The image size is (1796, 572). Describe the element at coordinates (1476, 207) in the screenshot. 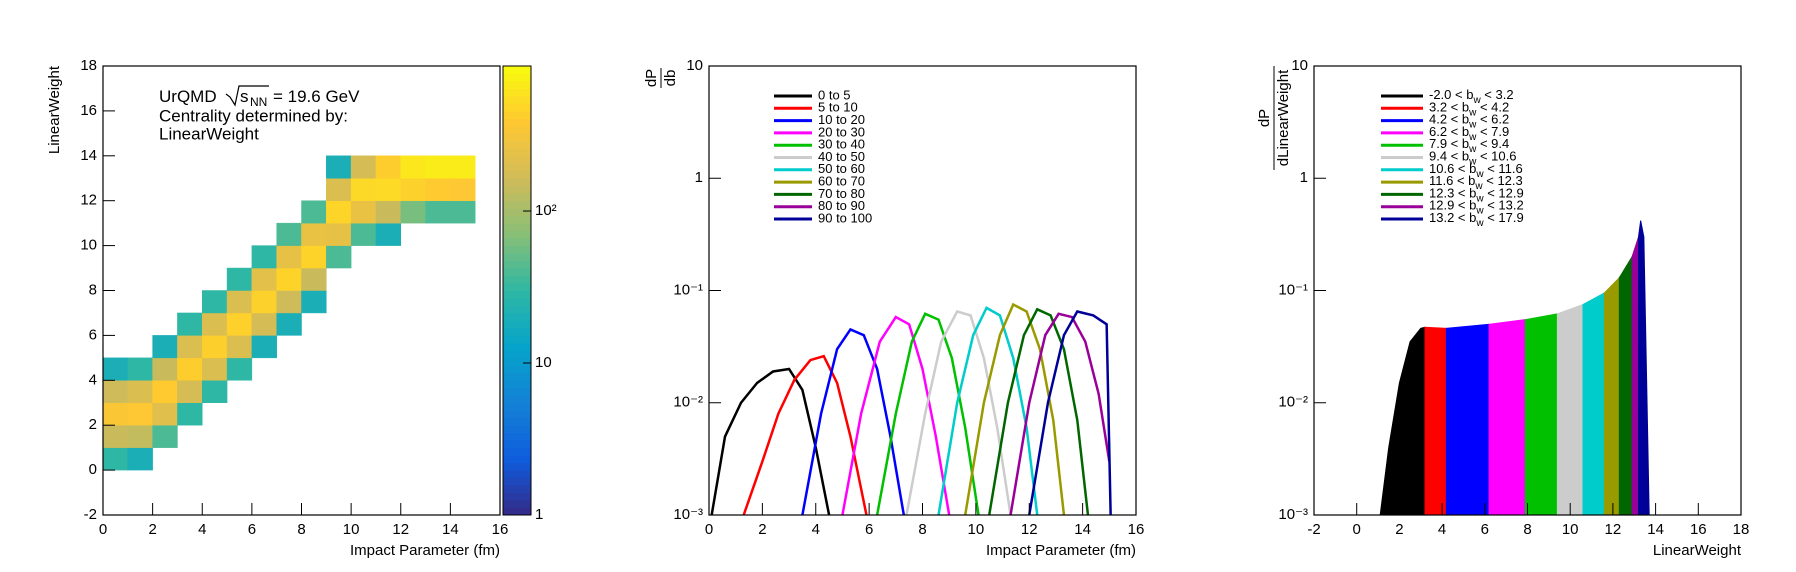

I see `legend-label: 12.9 < bw < 13.2` at that location.